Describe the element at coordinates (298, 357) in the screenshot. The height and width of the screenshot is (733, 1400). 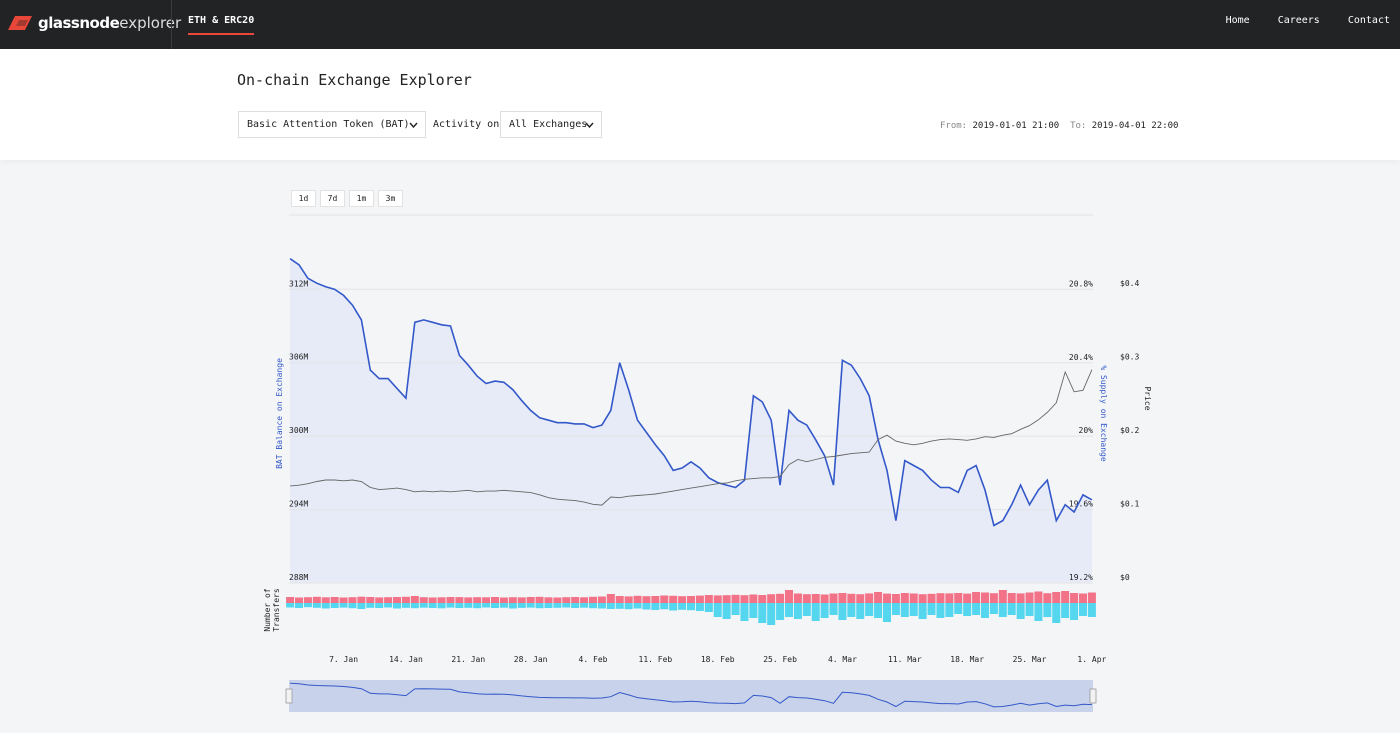
I see `y-tick-label: 306M` at that location.